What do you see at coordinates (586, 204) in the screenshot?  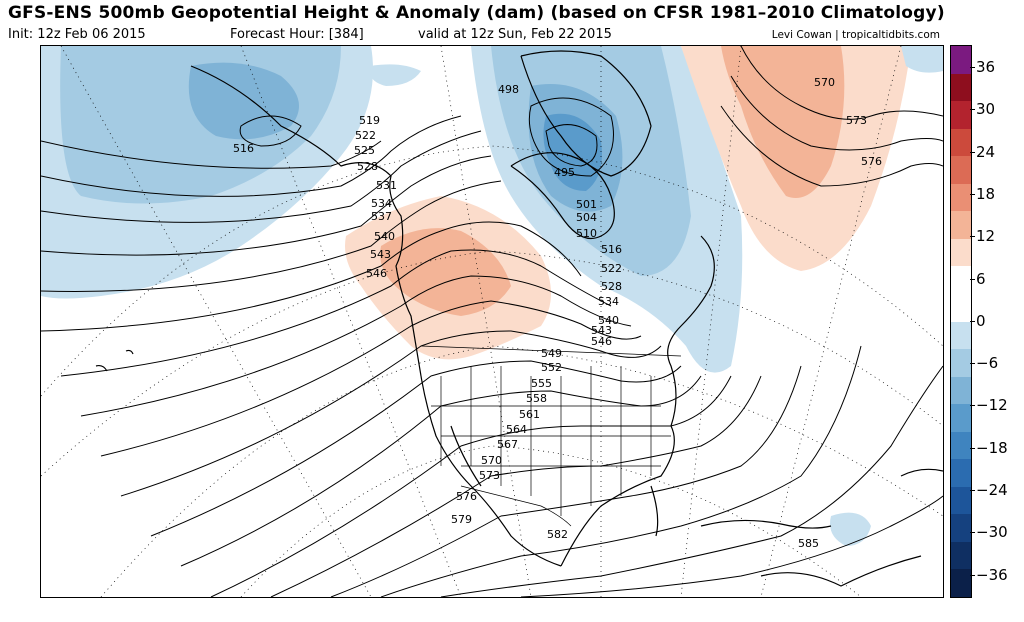 I see `contour-label: 501` at bounding box center [586, 204].